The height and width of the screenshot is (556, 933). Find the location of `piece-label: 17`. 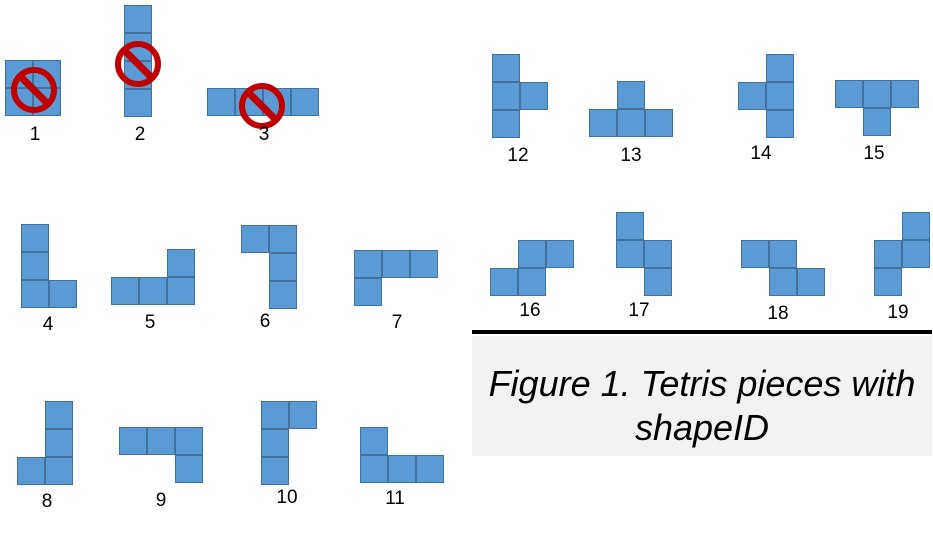

piece-label: 17 is located at coordinates (639, 310).